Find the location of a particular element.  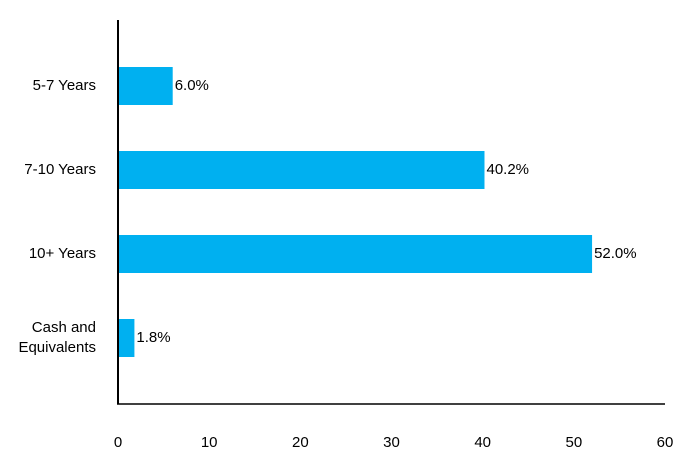

category-label-2-line-0: 10+ Years is located at coordinates (62, 253).